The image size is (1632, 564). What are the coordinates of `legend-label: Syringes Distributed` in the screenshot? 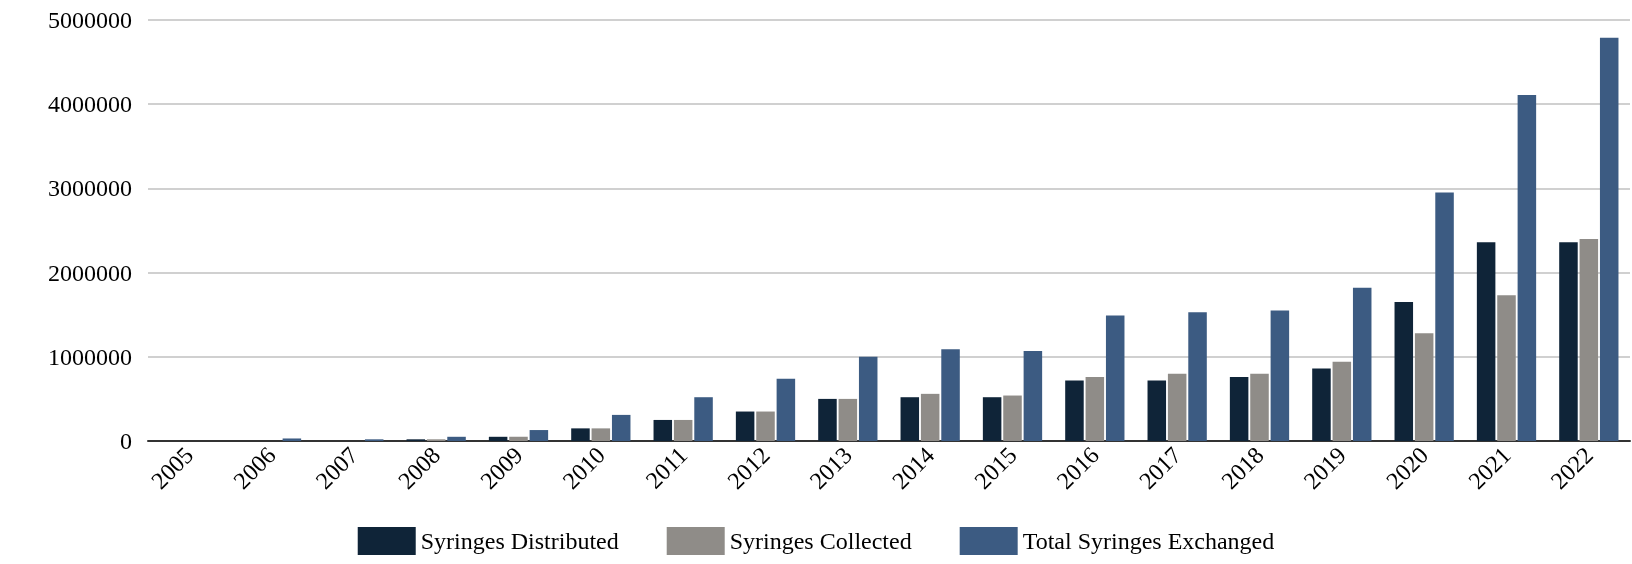 It's located at (519, 541).